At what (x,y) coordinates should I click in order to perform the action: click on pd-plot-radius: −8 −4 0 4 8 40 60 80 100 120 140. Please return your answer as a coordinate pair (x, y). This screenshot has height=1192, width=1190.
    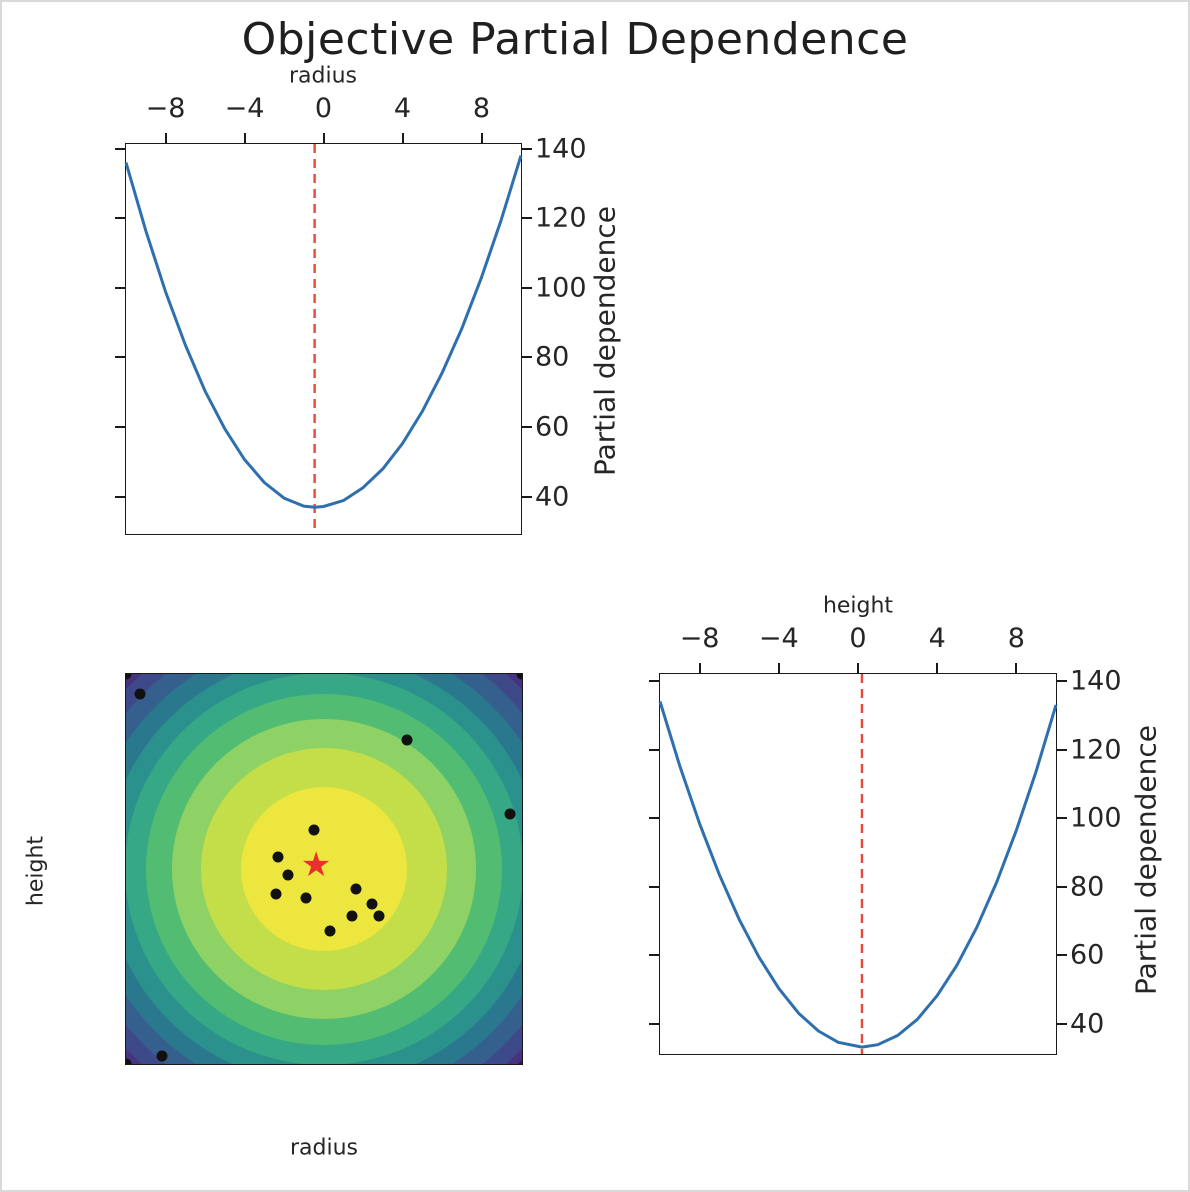
    Looking at the image, I should click on (351, 315).